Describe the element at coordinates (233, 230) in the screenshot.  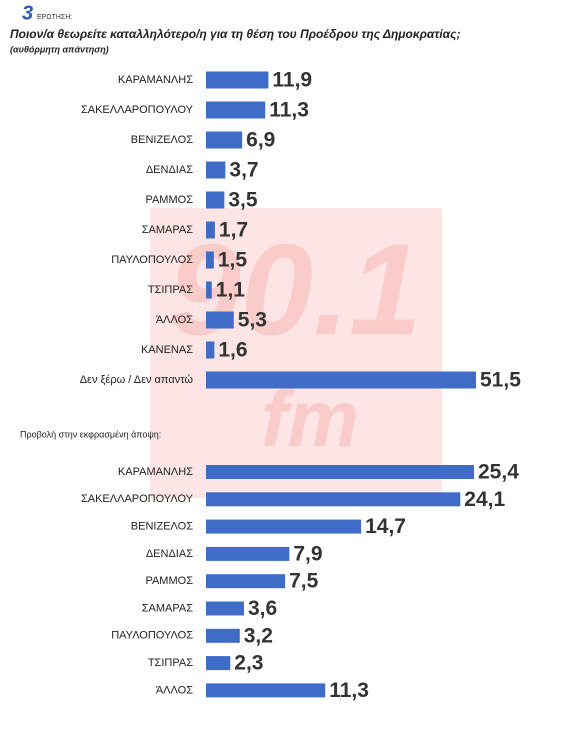
I see `value-label: 1,7` at that location.